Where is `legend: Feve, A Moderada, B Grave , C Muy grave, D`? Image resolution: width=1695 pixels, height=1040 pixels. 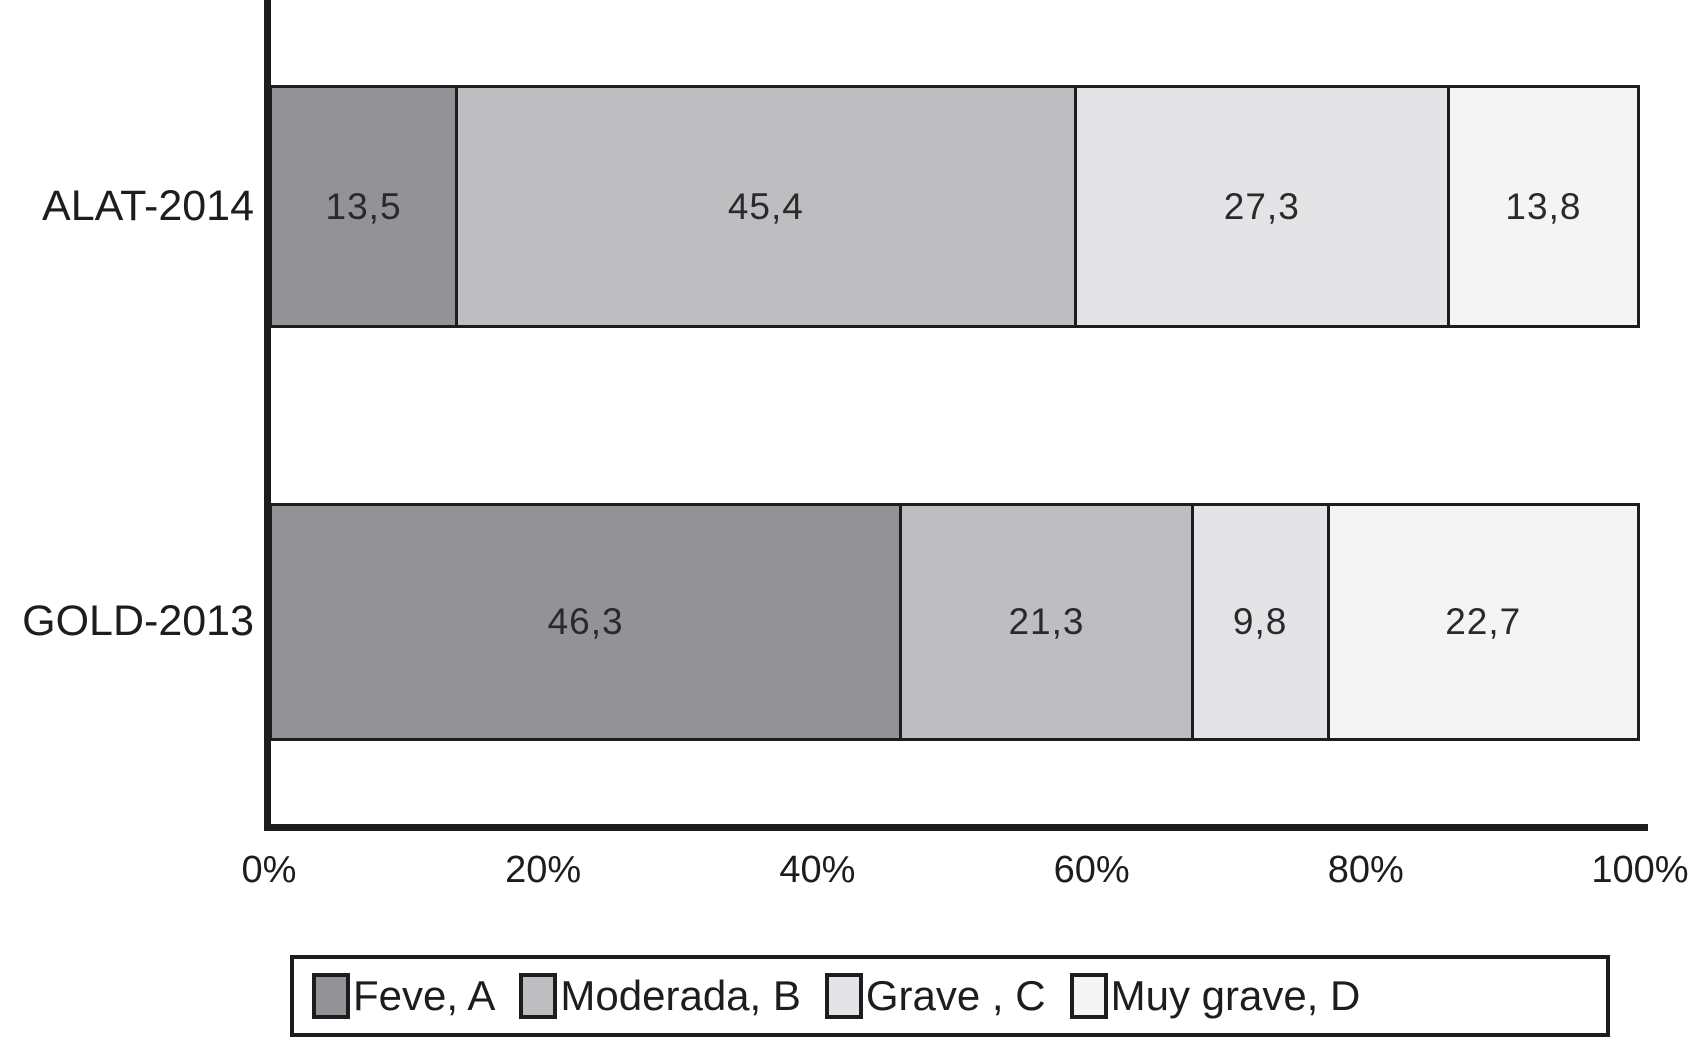
legend: Feve, A Moderada, B Grave , C Muy grave, D is located at coordinates (950, 996).